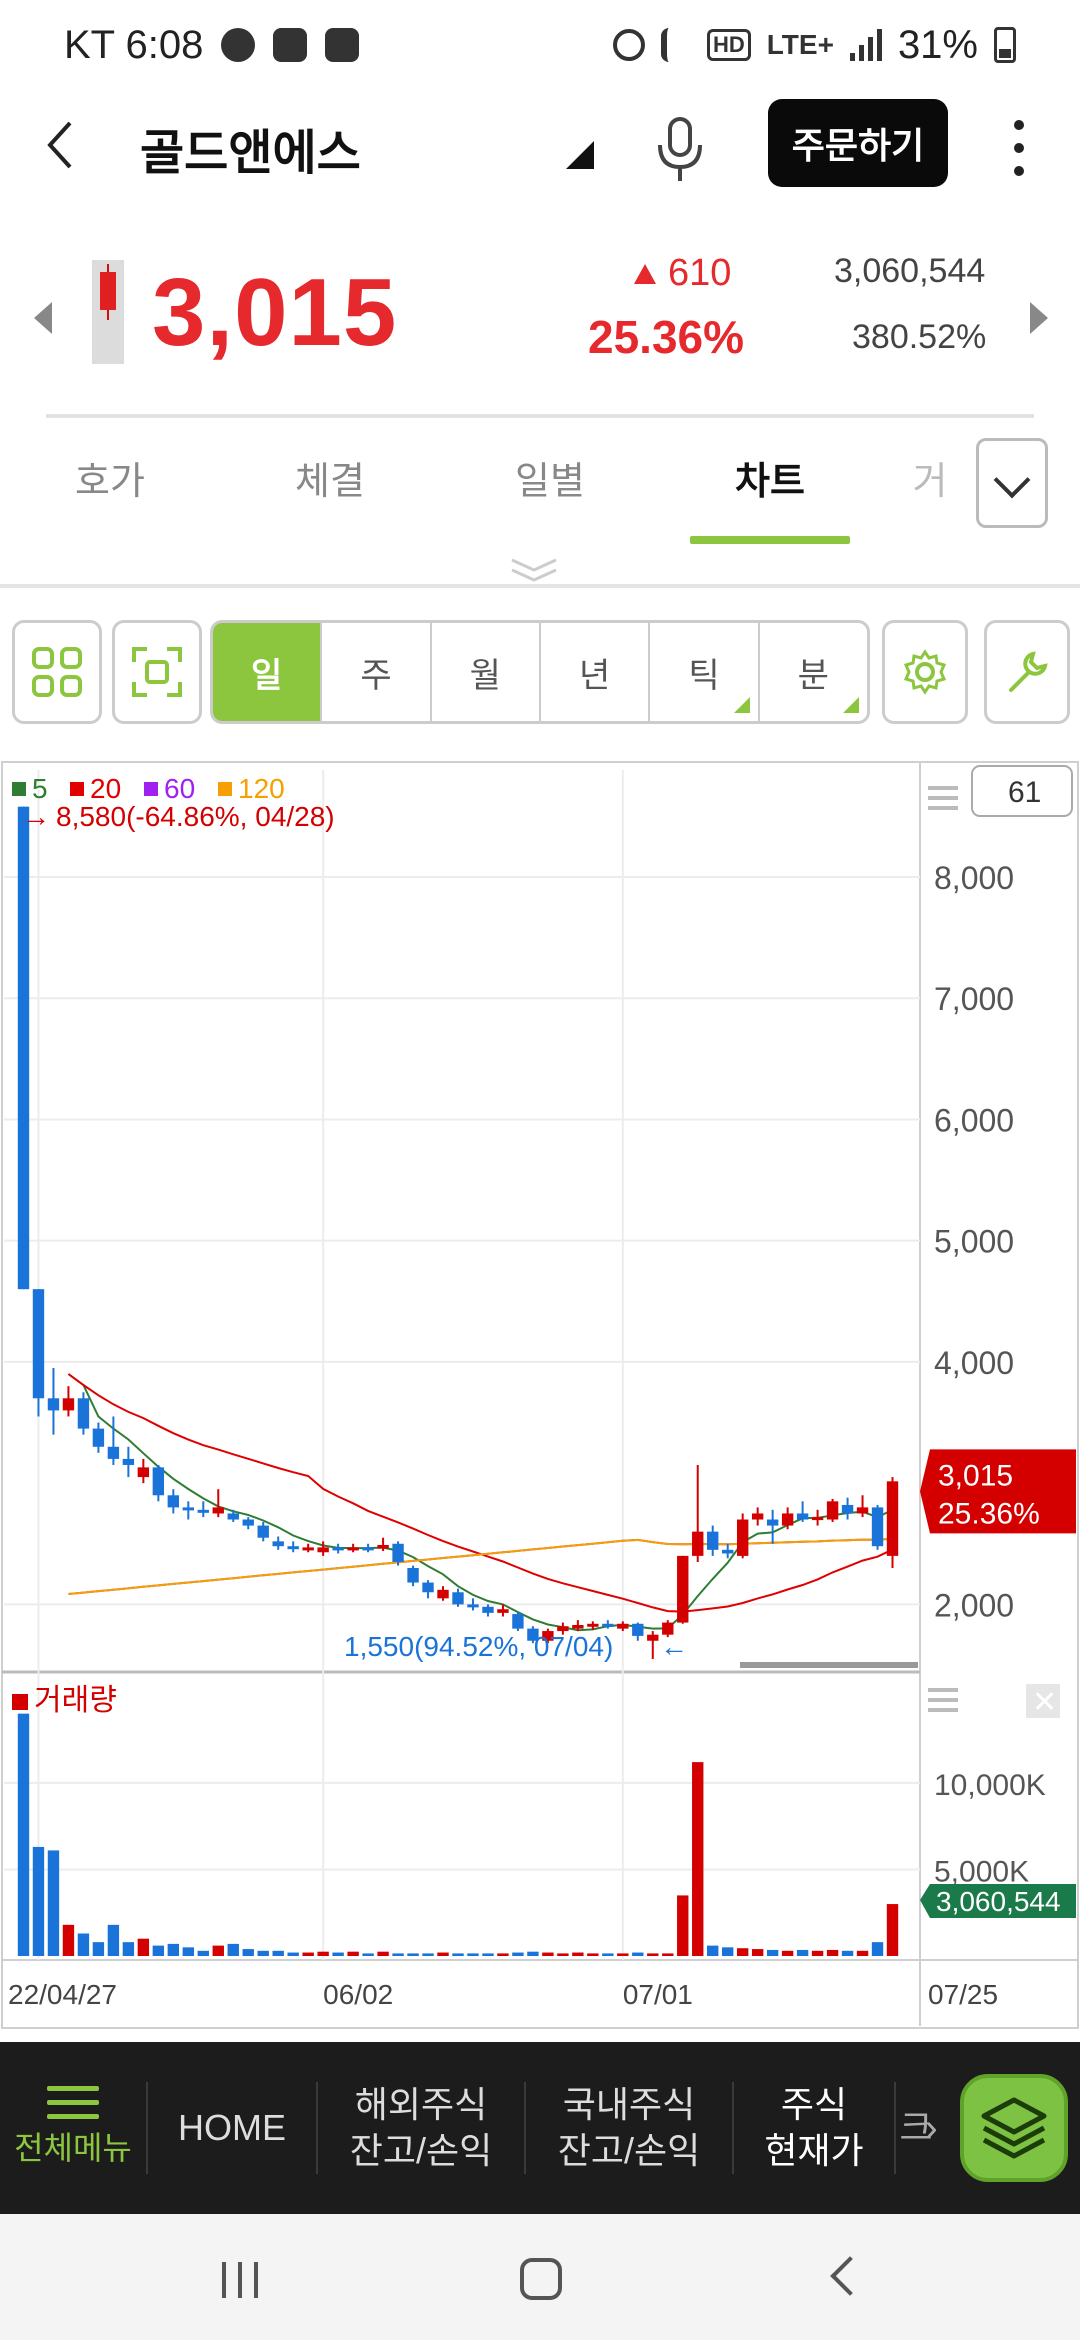 This screenshot has width=1080, height=2340. What do you see at coordinates (629, 45) in the screenshot?
I see `alarm-icon` at bounding box center [629, 45].